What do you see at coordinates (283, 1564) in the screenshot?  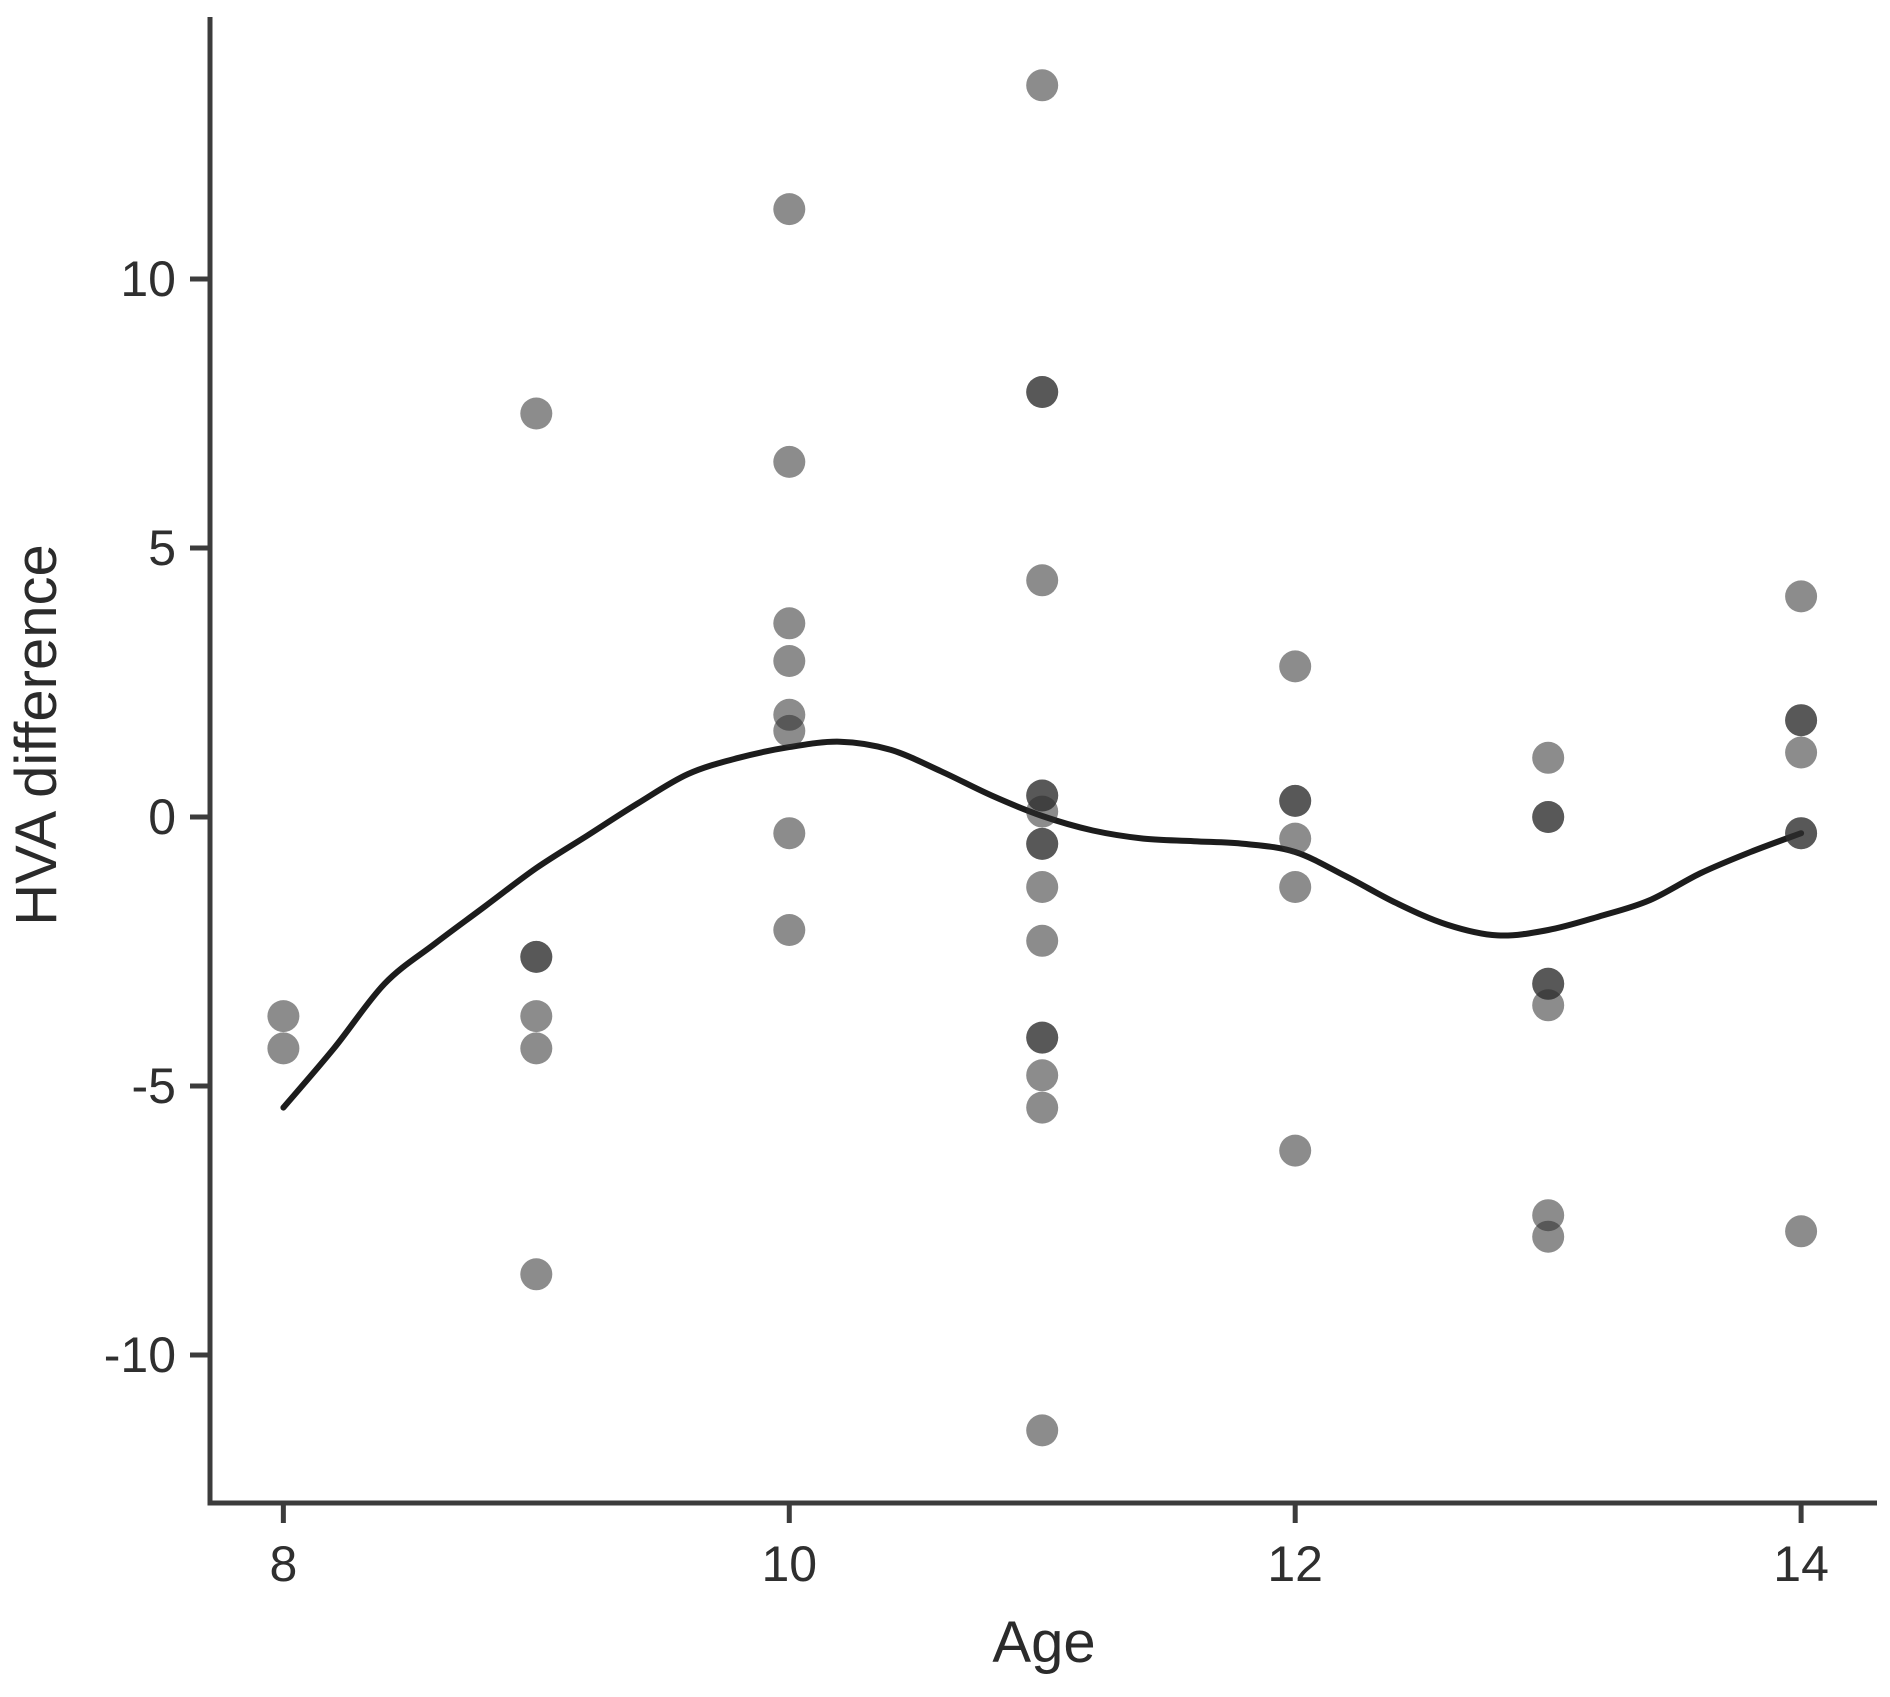 I see `x-tick-label: 8` at bounding box center [283, 1564].